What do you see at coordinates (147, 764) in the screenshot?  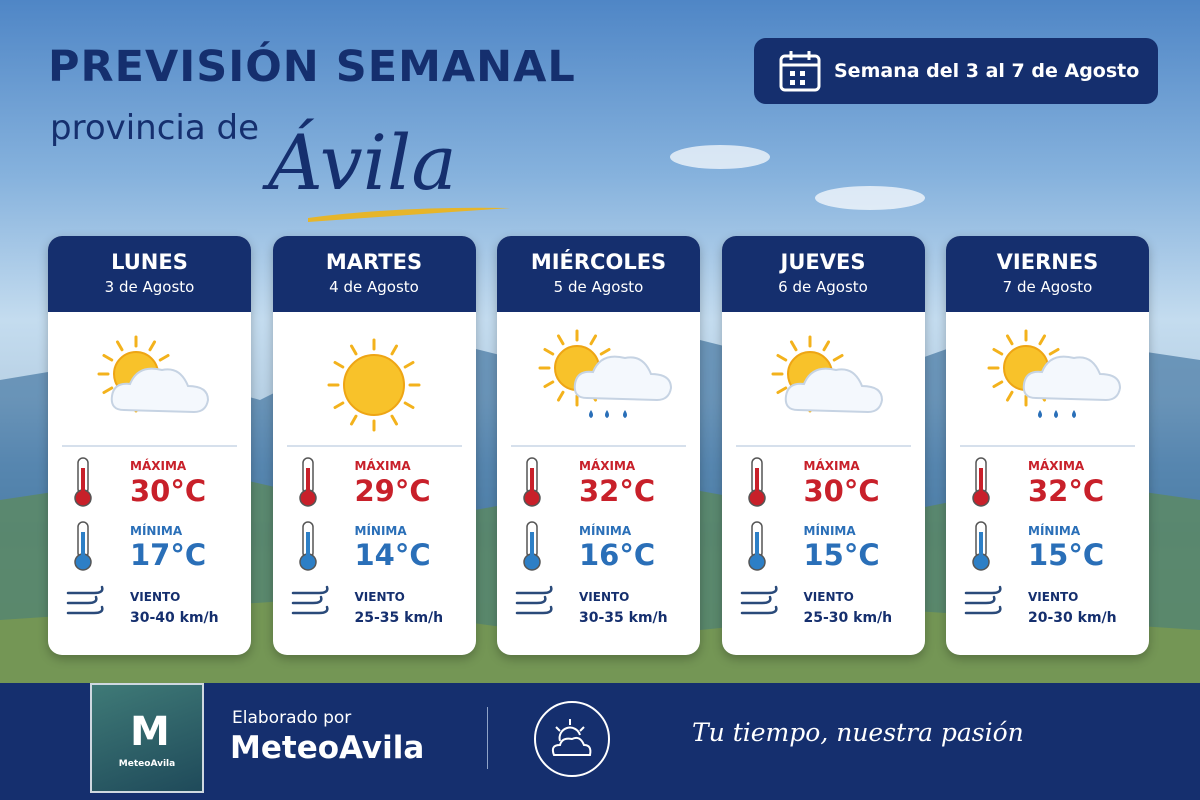 I see `logo-text: MeteoAvila` at bounding box center [147, 764].